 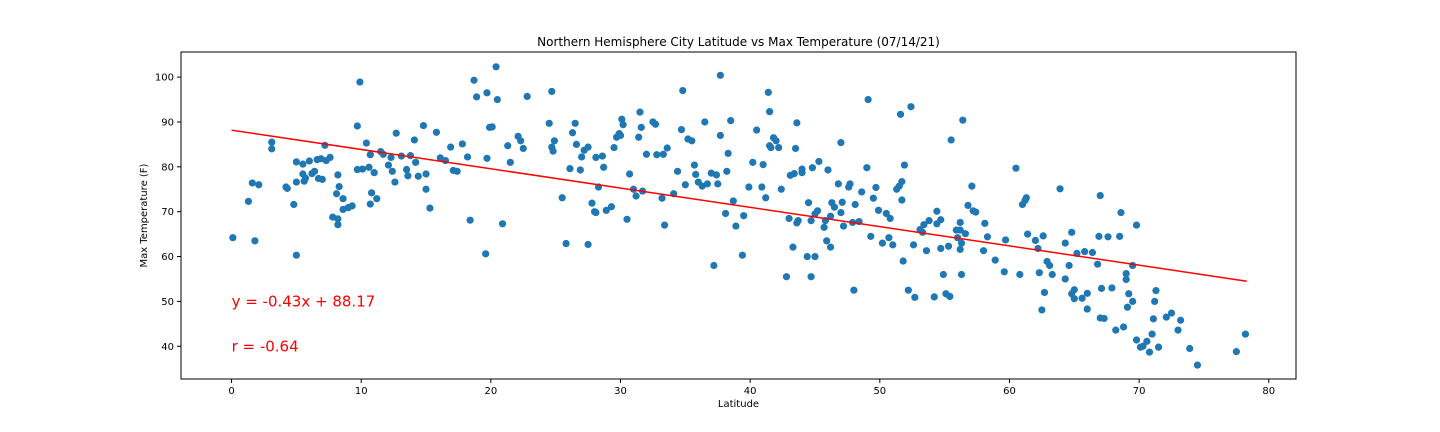 I want to click on x-tick-label: 40, so click(x=750, y=391).